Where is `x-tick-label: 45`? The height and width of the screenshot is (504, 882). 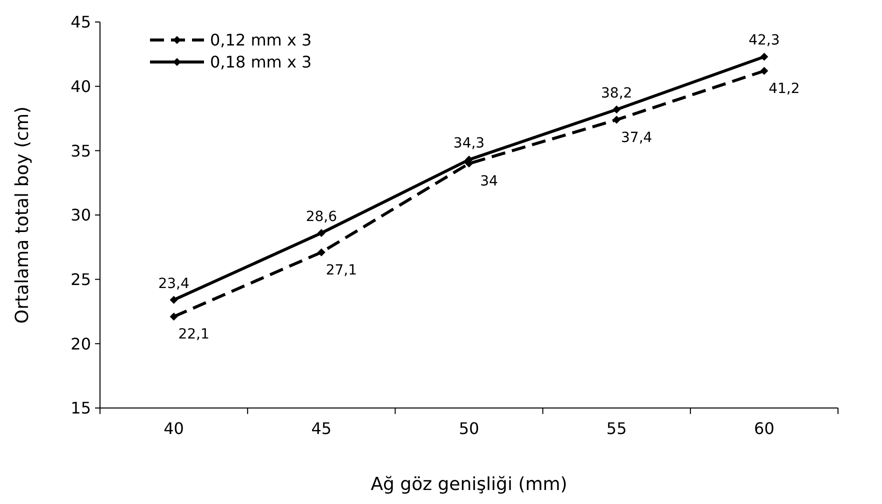 x-tick-label: 45 is located at coordinates (321, 428).